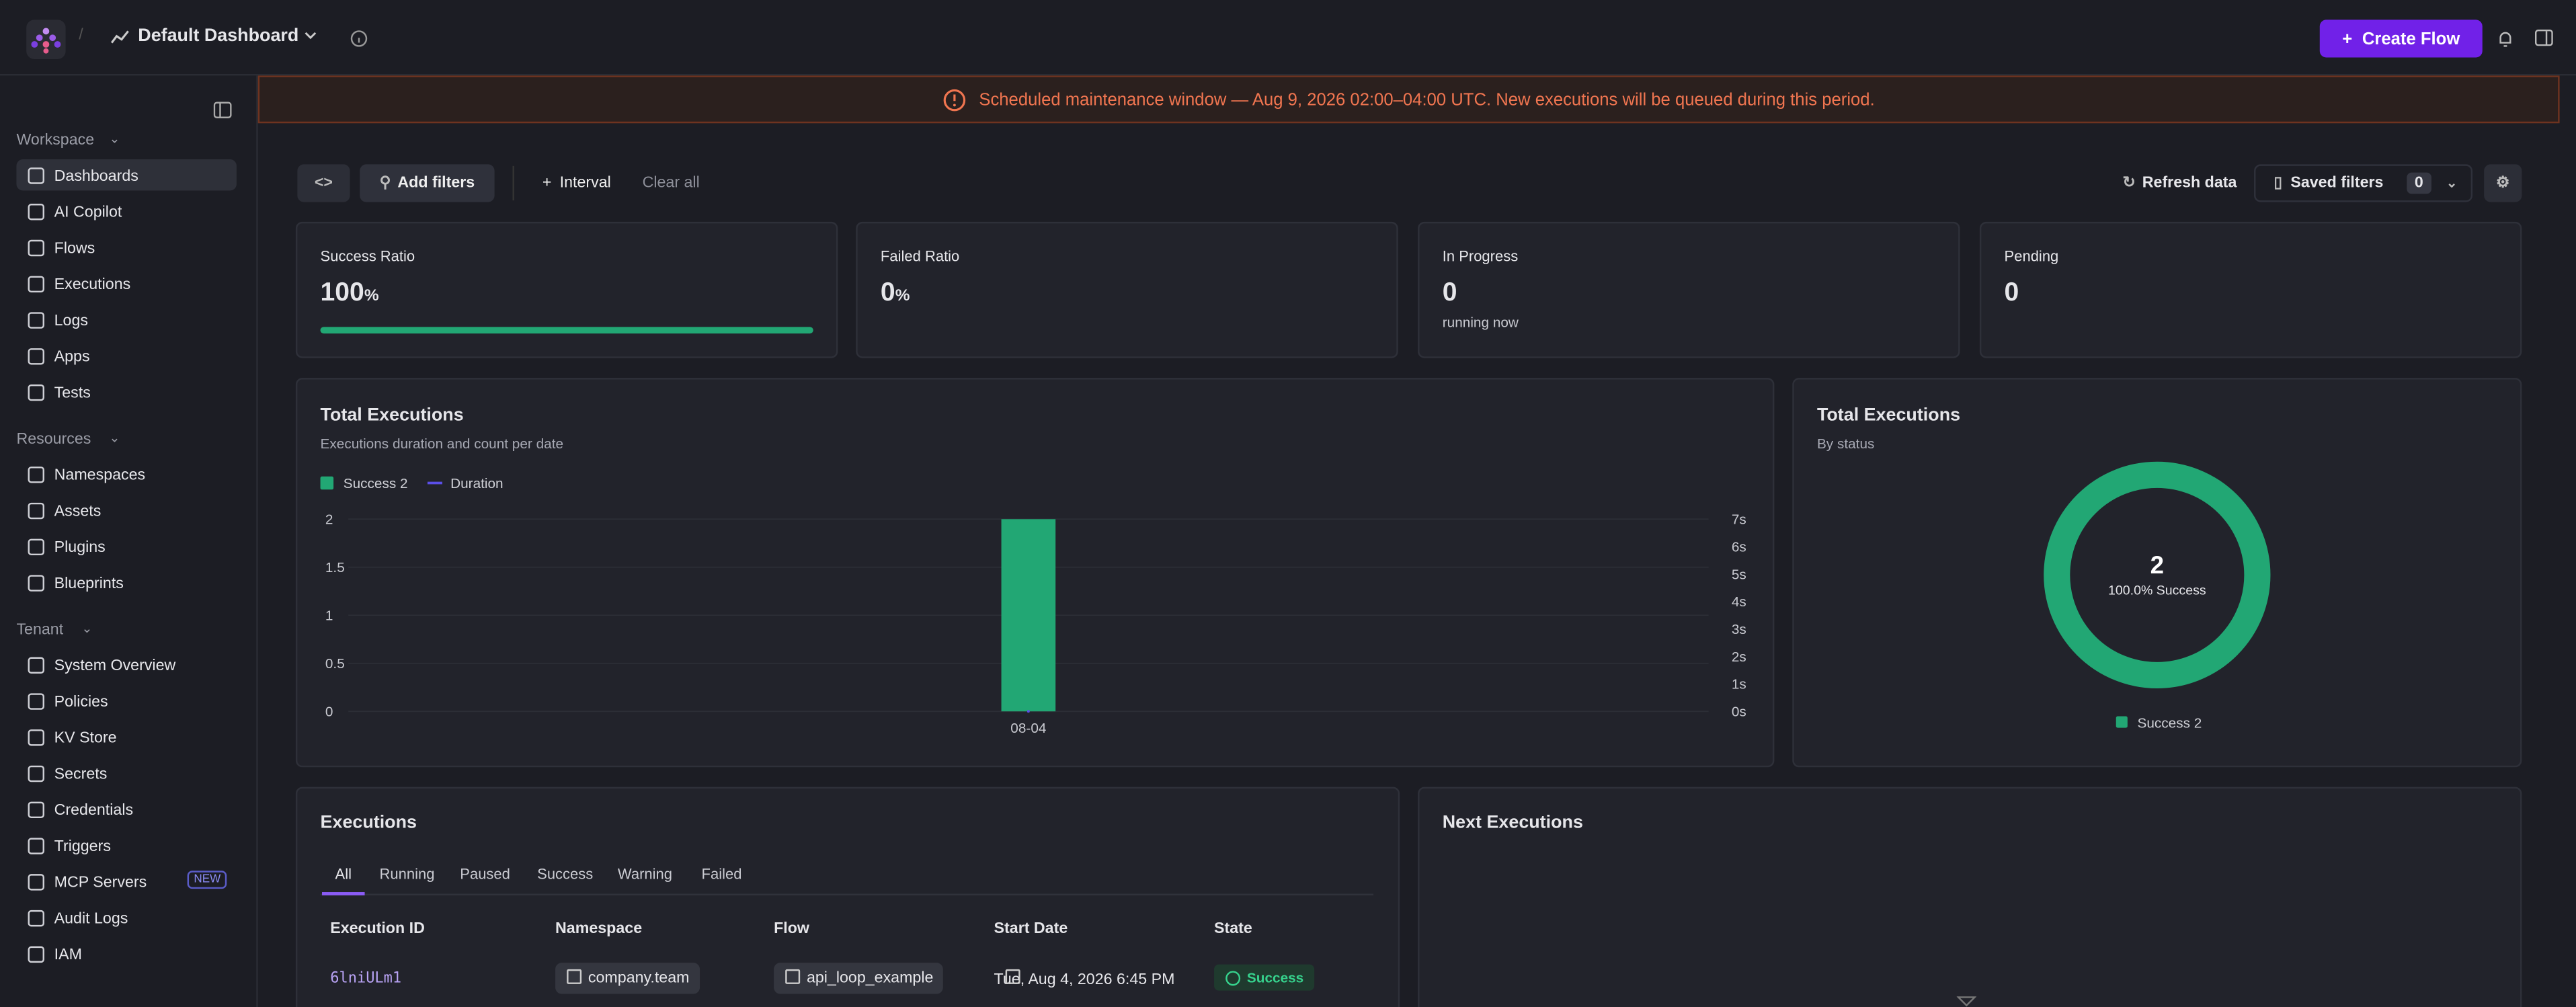 This screenshot has width=2576, height=1007. Describe the element at coordinates (343, 874) in the screenshot. I see `tab: All` at that location.